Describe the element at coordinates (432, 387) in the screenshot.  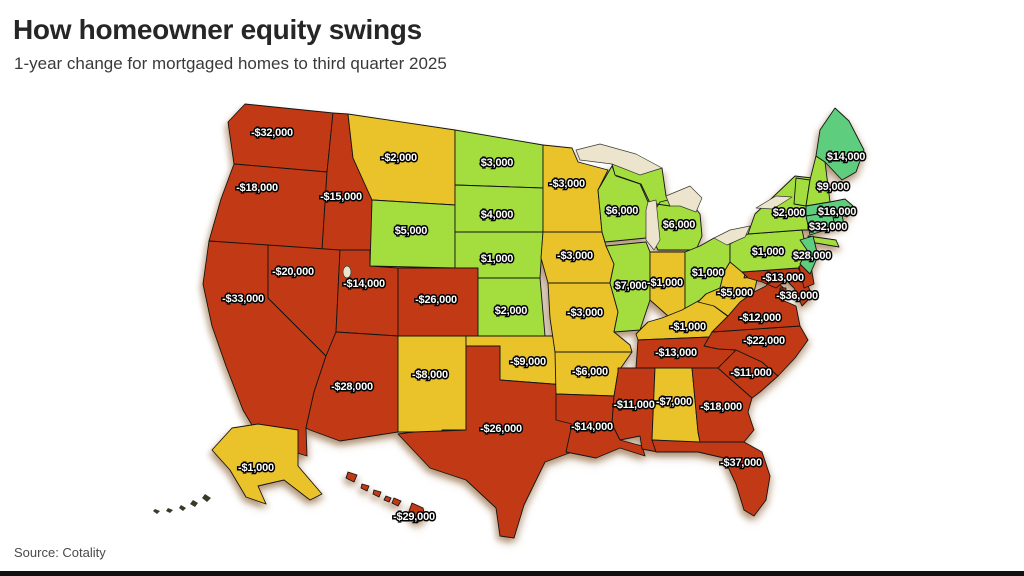
I see `state-NM` at that location.